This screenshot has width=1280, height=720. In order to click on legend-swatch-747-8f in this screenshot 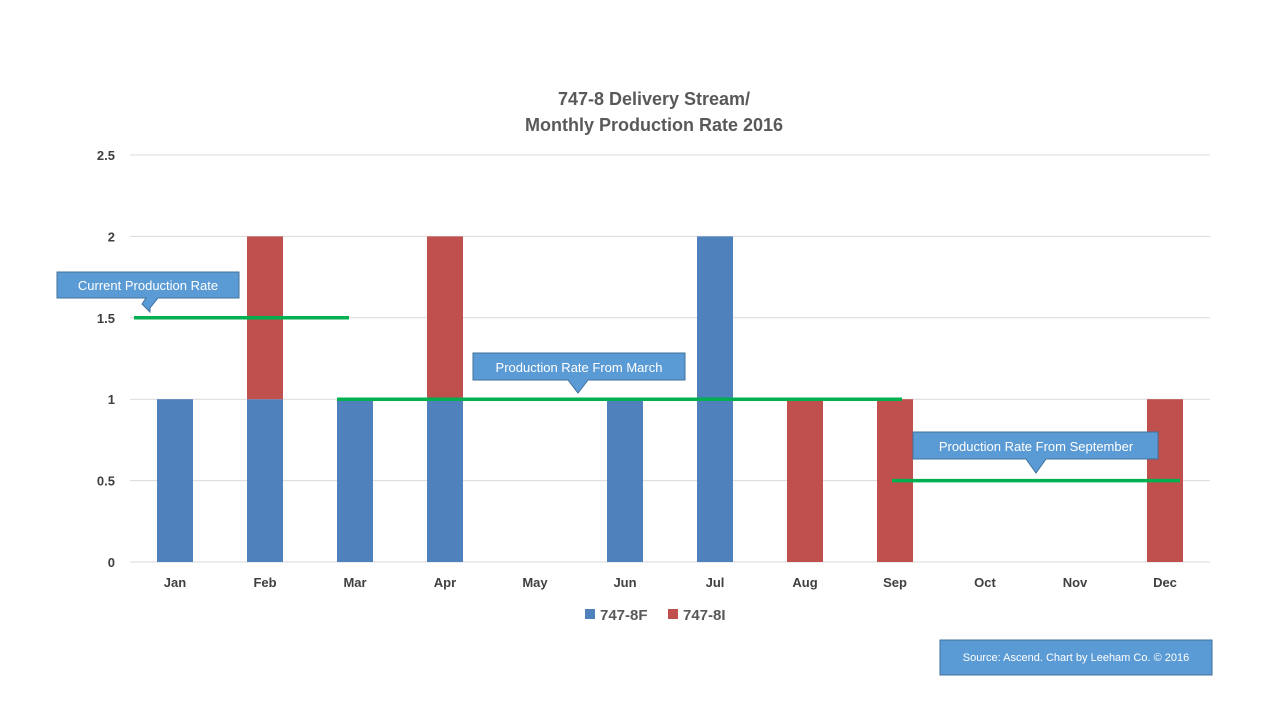, I will do `click(590, 614)`.